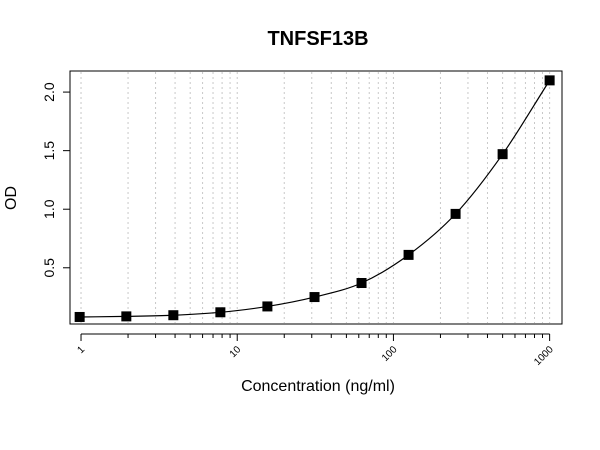 The image size is (600, 450). Describe the element at coordinates (56, 180) in the screenshot. I see `y-axis: 0.5 1.0 1.5 2.0` at that location.